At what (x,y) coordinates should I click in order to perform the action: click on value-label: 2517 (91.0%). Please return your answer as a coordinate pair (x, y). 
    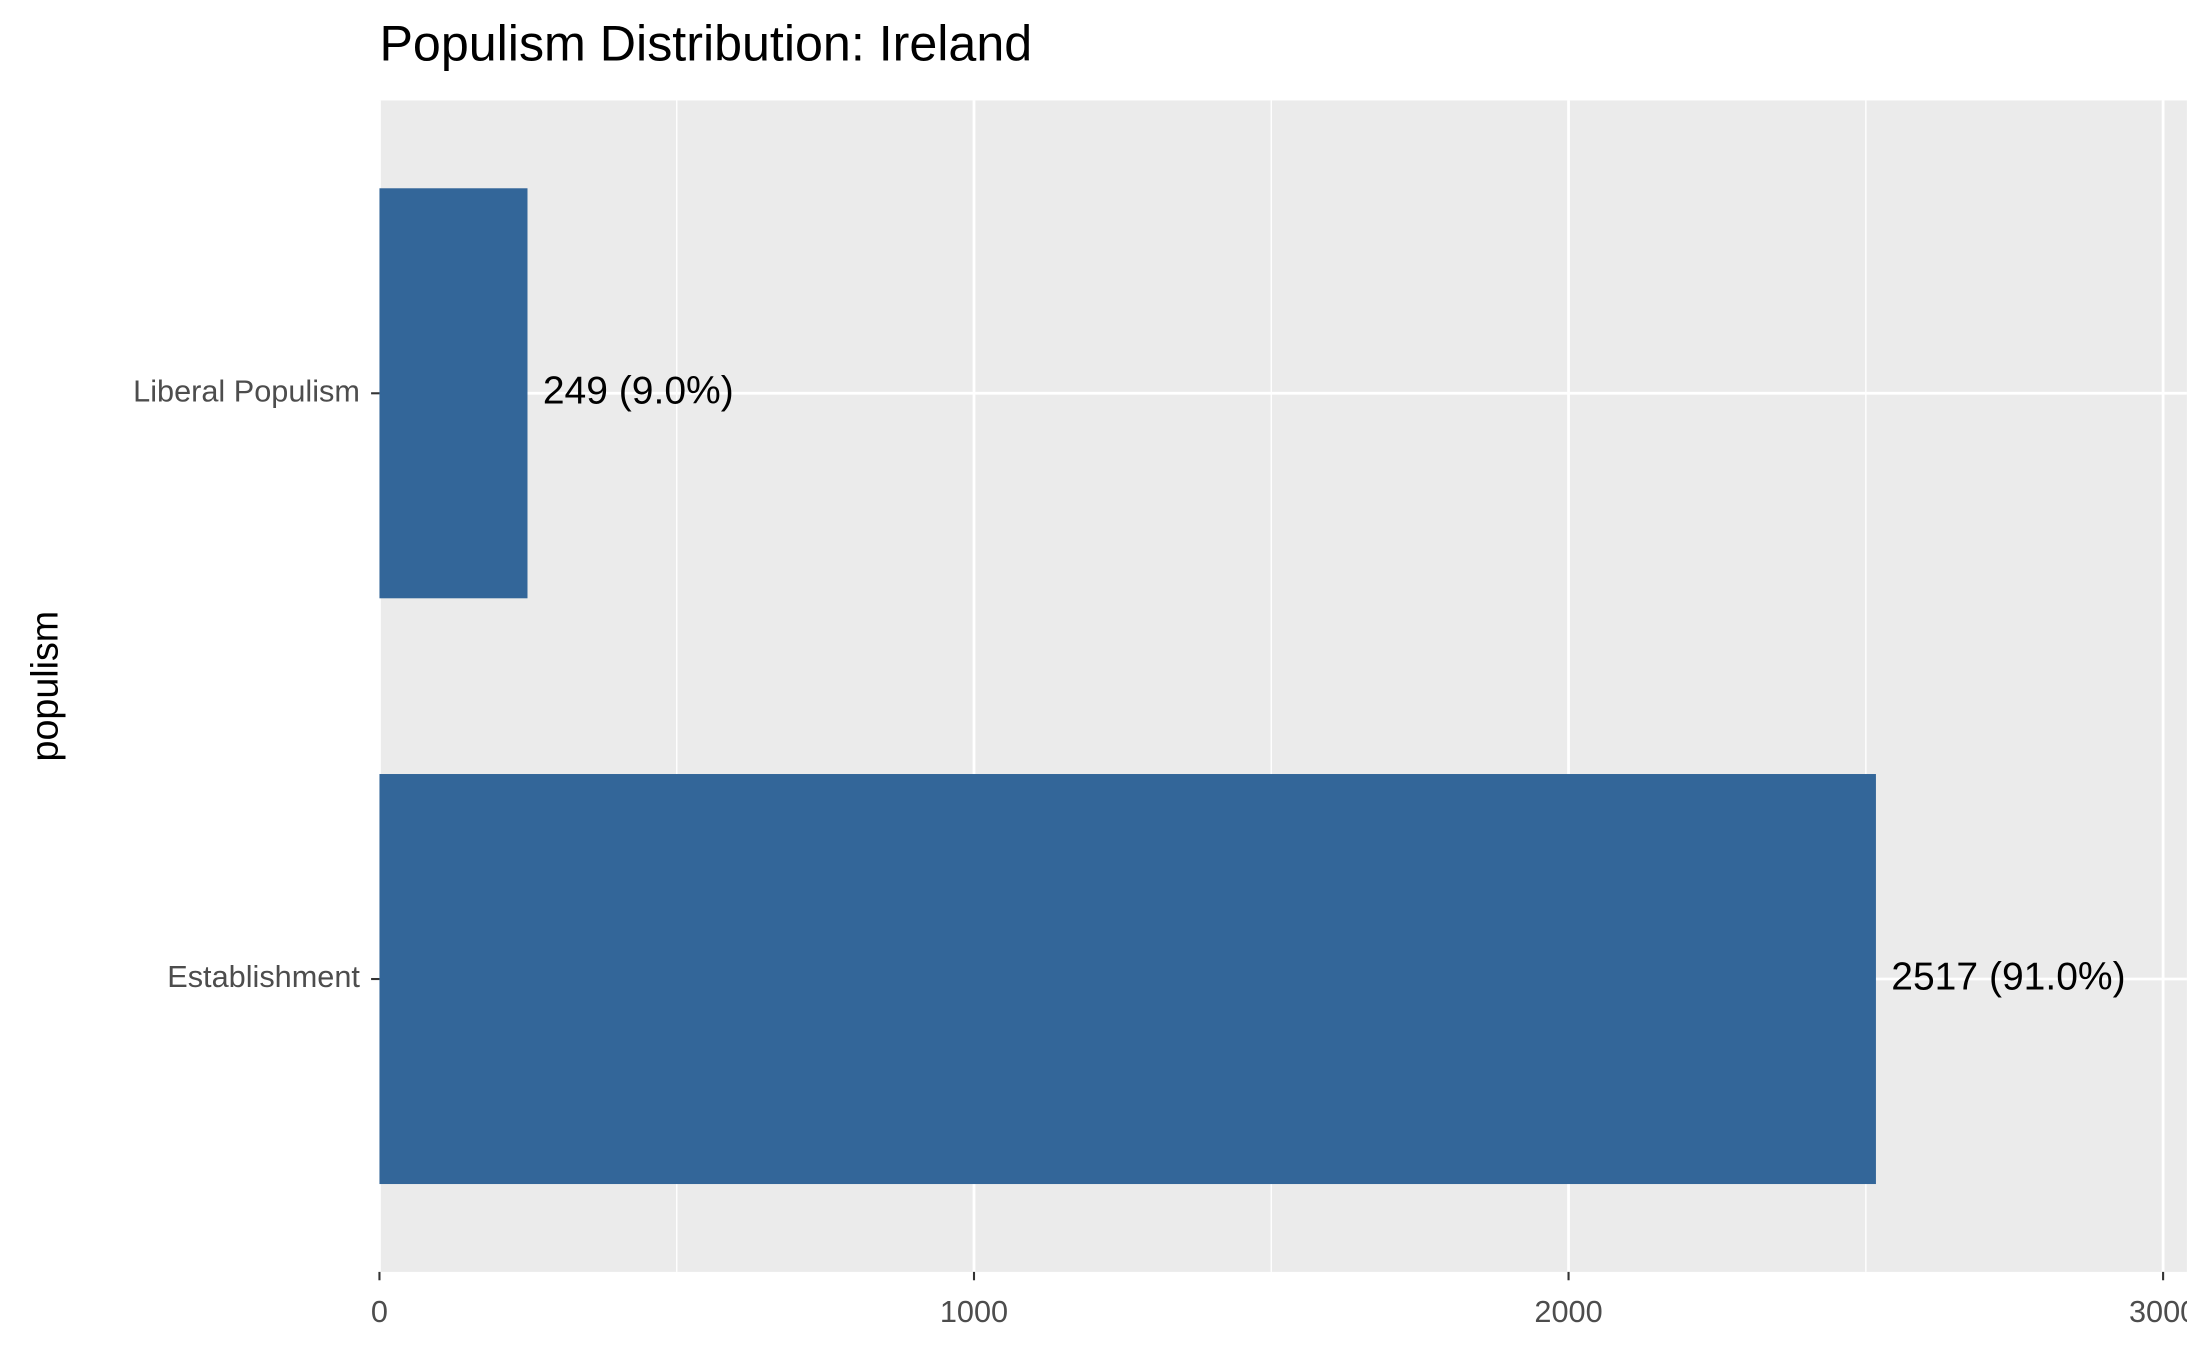
    Looking at the image, I should click on (2008, 976).